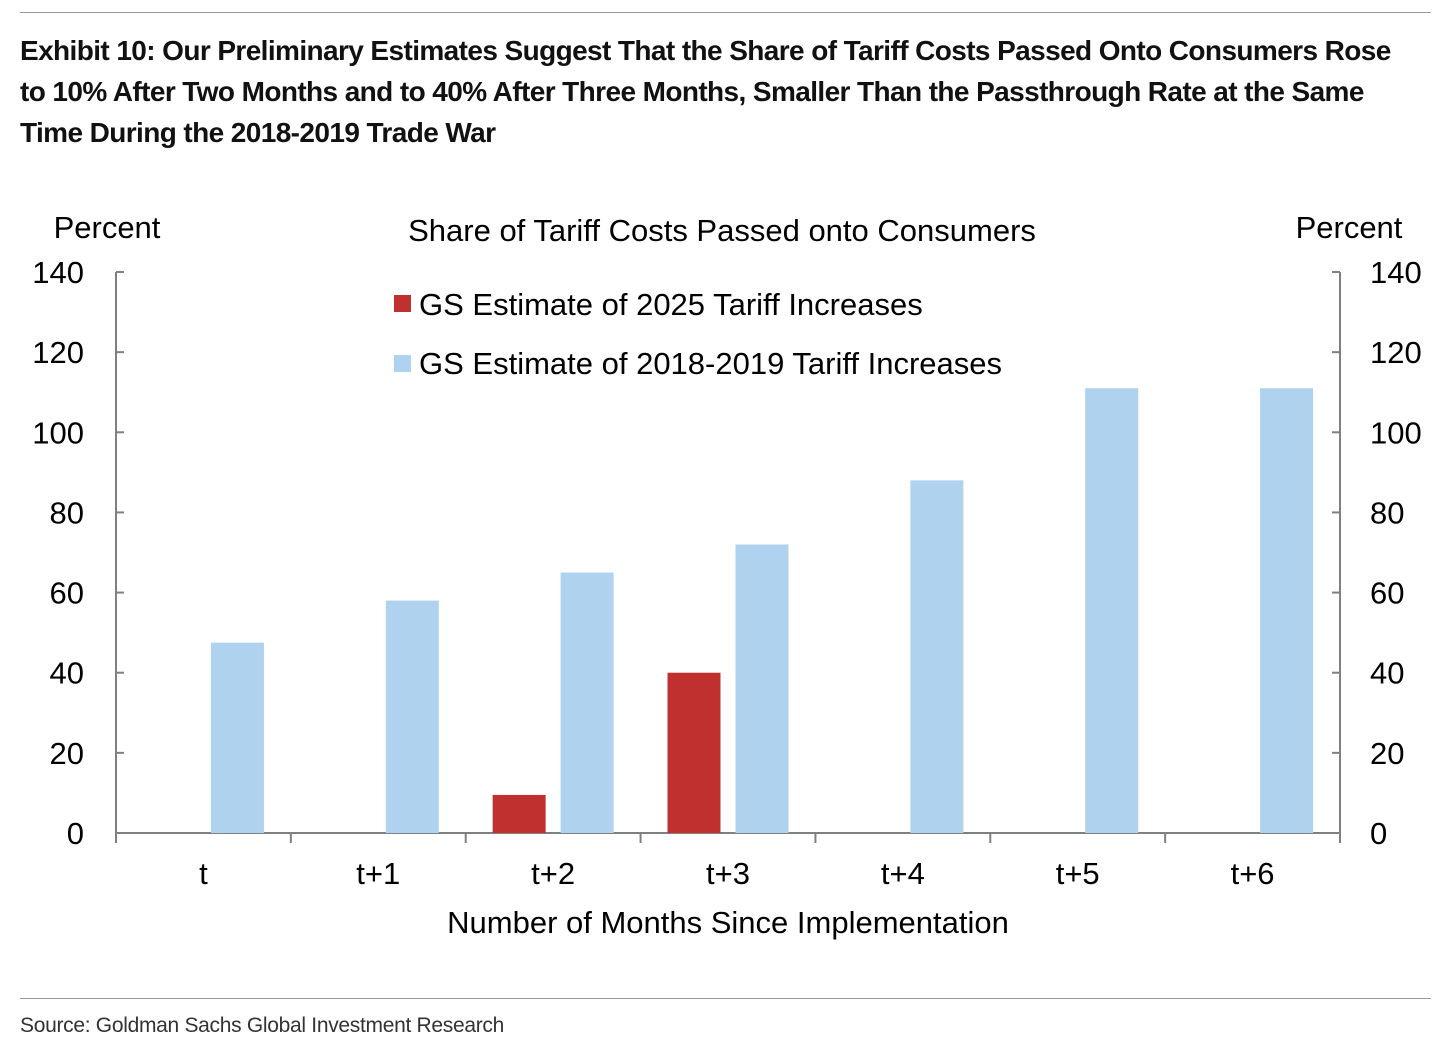  I want to click on left-y-tick-label: 80, so click(67, 512).